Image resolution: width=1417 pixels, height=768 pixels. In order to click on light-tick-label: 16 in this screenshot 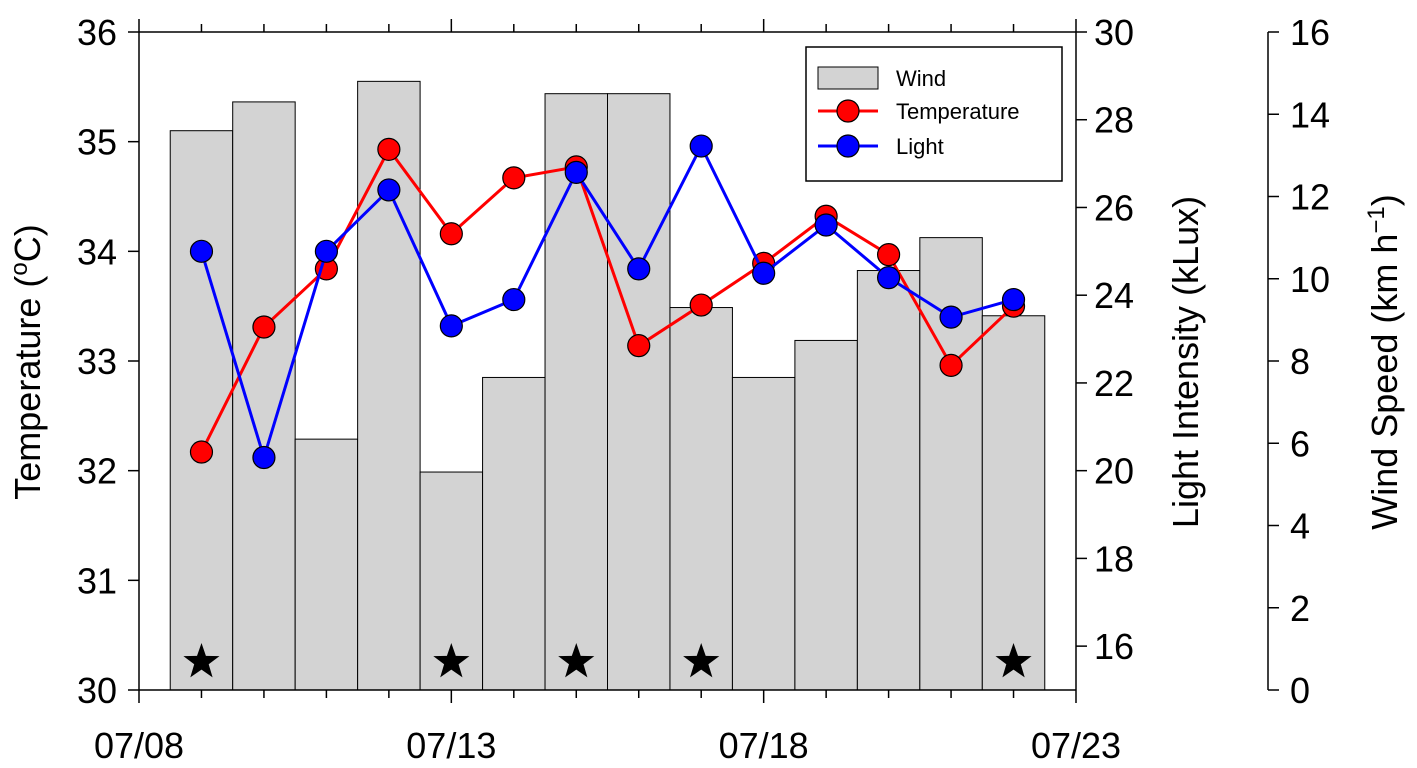, I will do `click(1114, 646)`.